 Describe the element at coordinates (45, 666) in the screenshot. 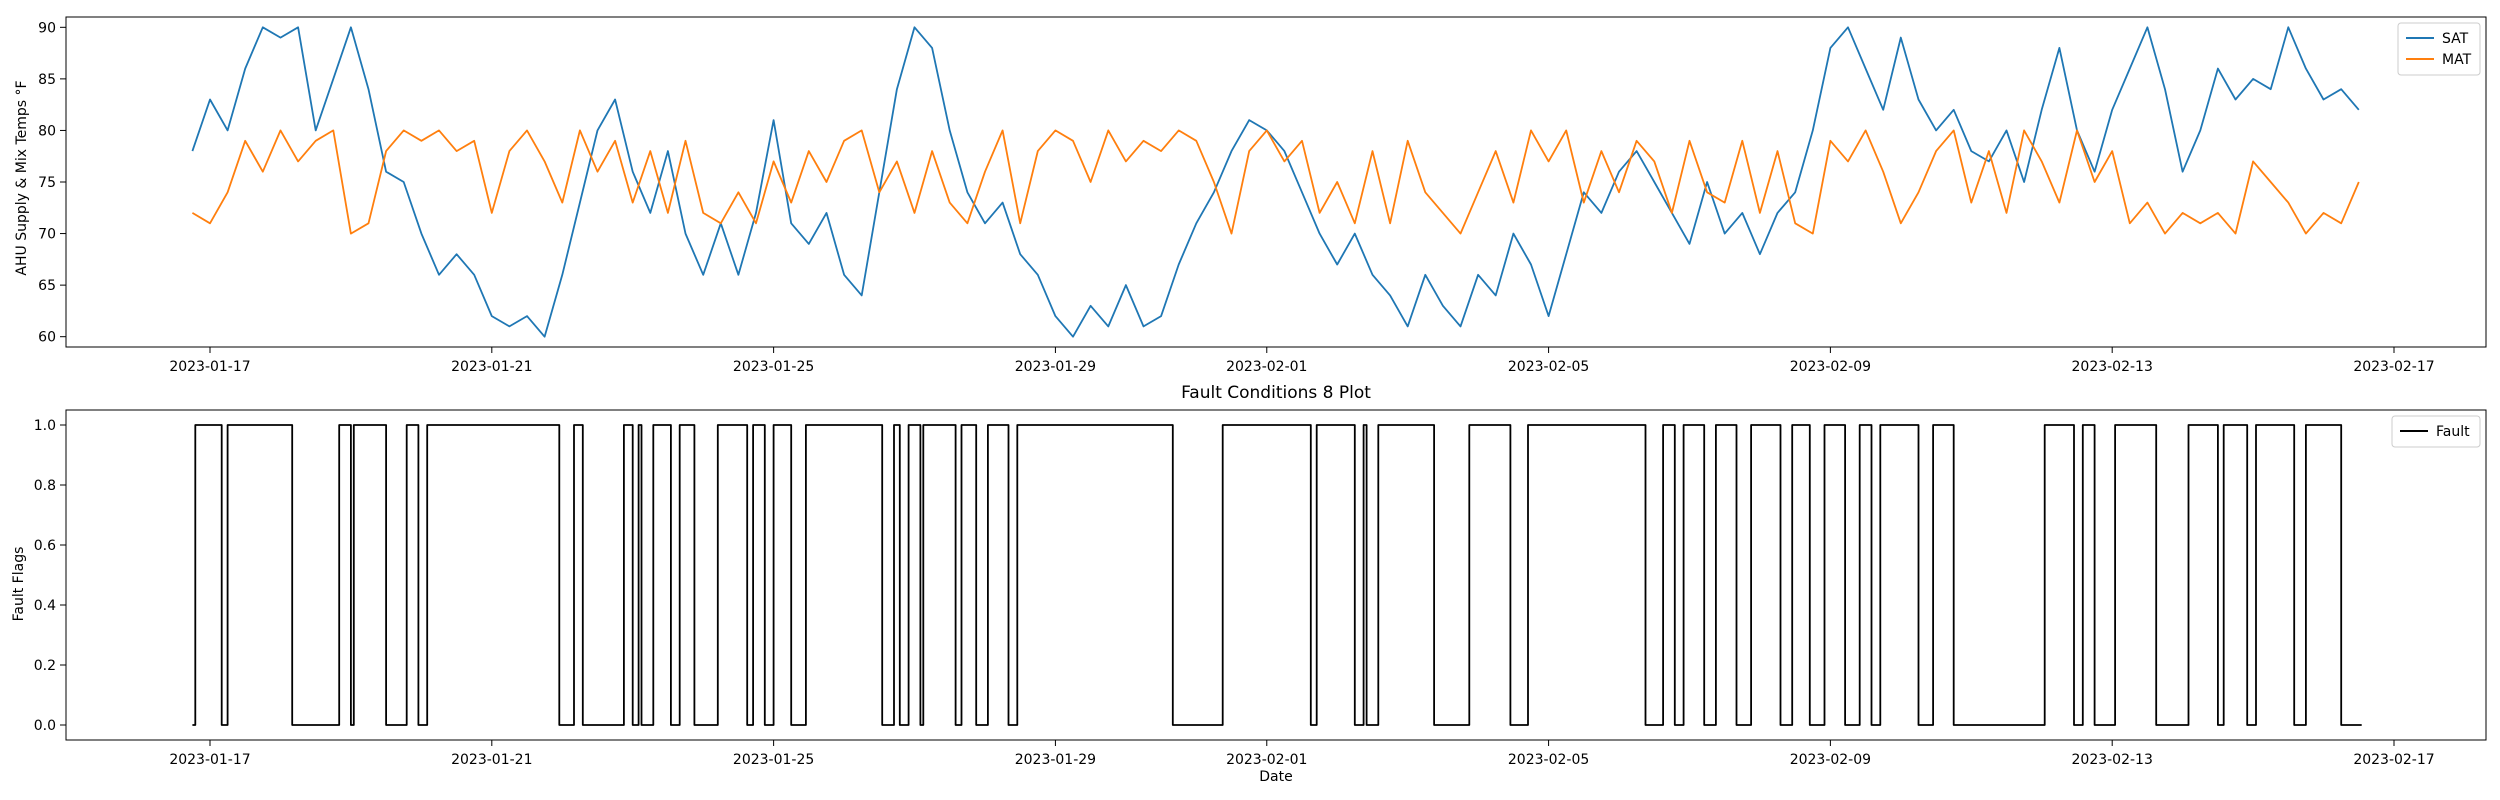

I see `bottom-y-tick-label: 0.2` at that location.